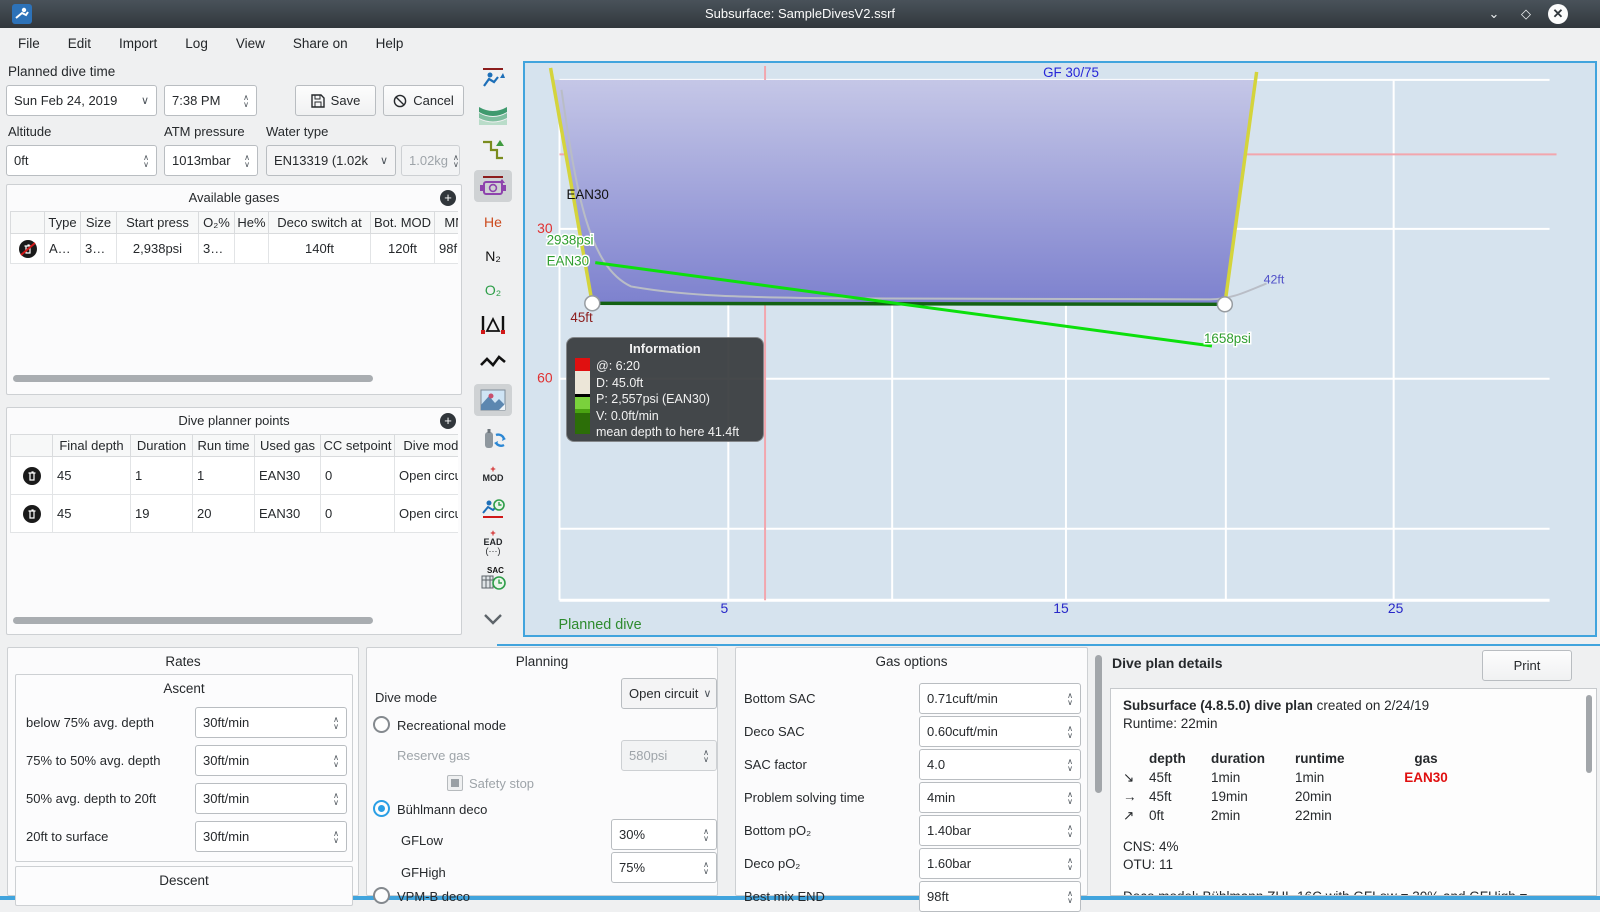 This screenshot has height=912, width=1600. What do you see at coordinates (271, 836) in the screenshot?
I see `ascent-rate-surface-spinner: 30ft/min ∧ ∨` at bounding box center [271, 836].